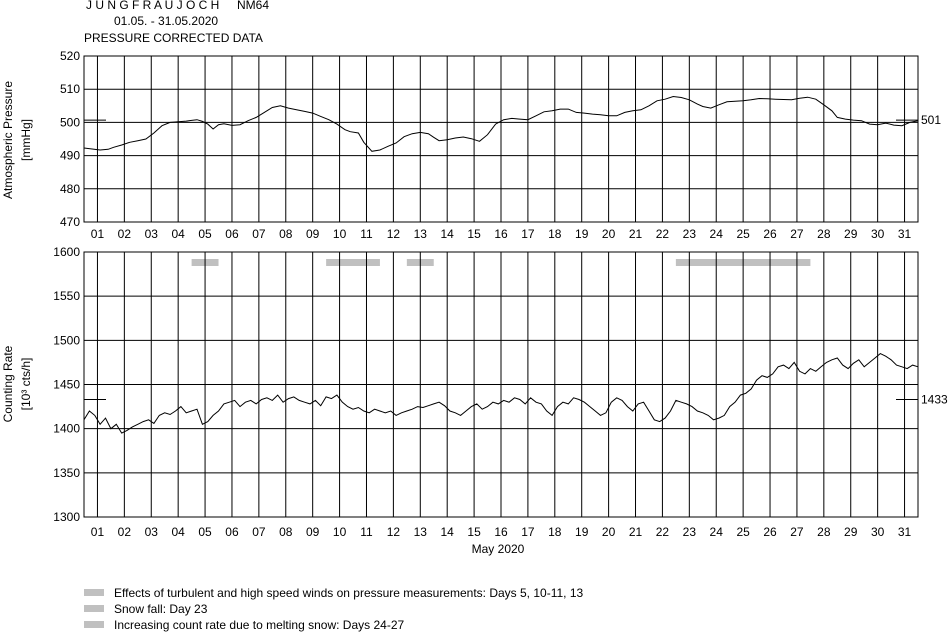 Image resolution: width=951 pixels, height=633 pixels. I want to click on pressure-xtick-label-27: 28, so click(824, 234).